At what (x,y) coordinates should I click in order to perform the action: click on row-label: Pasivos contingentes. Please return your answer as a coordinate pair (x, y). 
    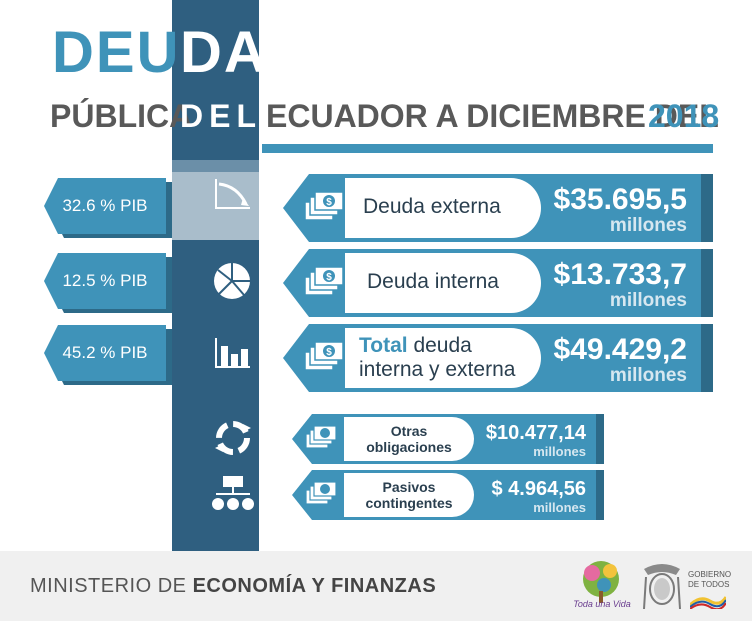
    Looking at the image, I should click on (409, 495).